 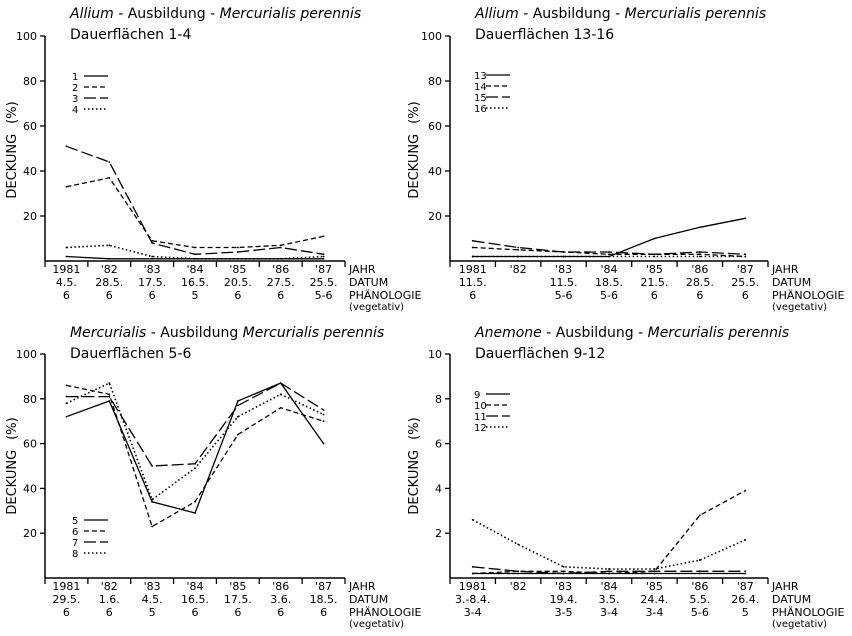 What do you see at coordinates (480, 98) in the screenshot?
I see `legend-label: 15` at bounding box center [480, 98].